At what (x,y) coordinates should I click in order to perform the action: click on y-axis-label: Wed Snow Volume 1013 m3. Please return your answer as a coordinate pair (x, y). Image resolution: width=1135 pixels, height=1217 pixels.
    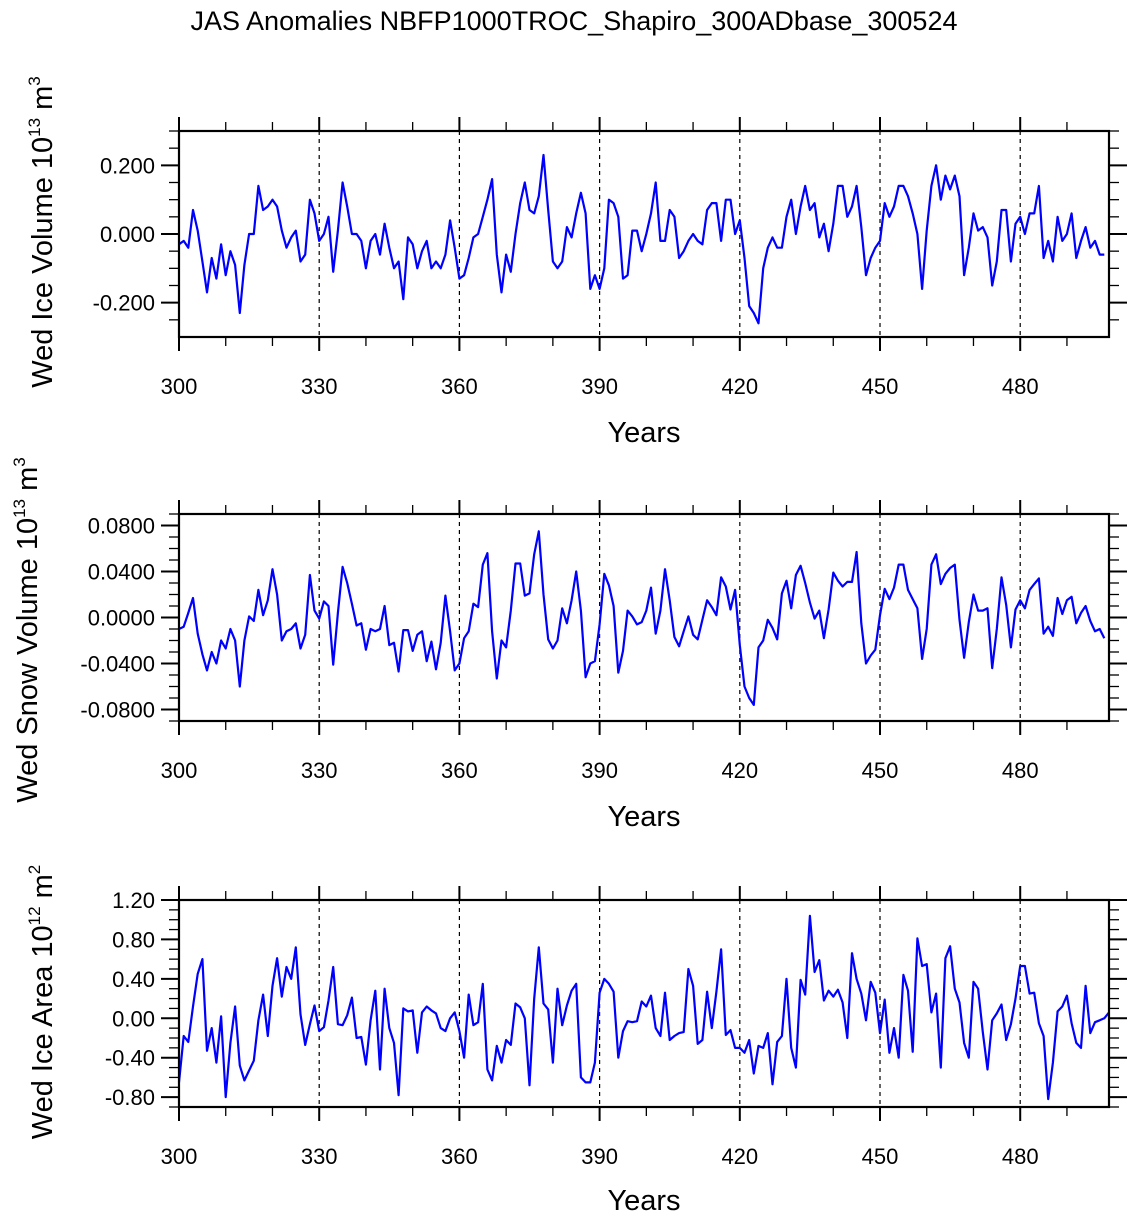
    Looking at the image, I should click on (27, 629).